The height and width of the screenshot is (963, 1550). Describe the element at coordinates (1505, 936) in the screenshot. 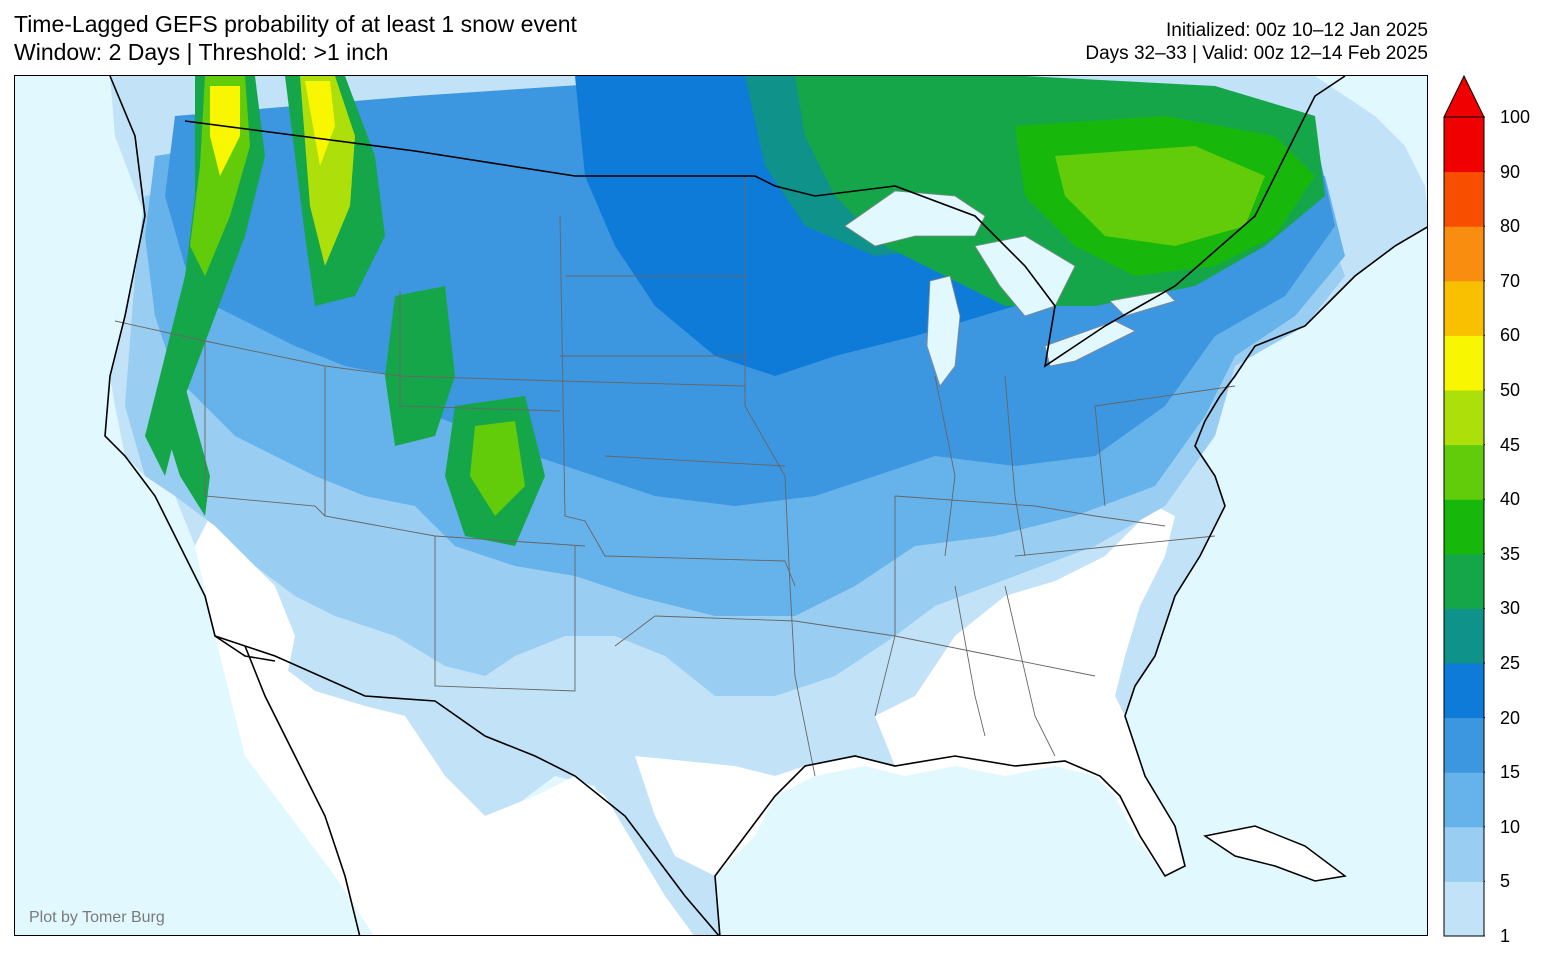

I see `colorbar-tick-label: 1` at that location.